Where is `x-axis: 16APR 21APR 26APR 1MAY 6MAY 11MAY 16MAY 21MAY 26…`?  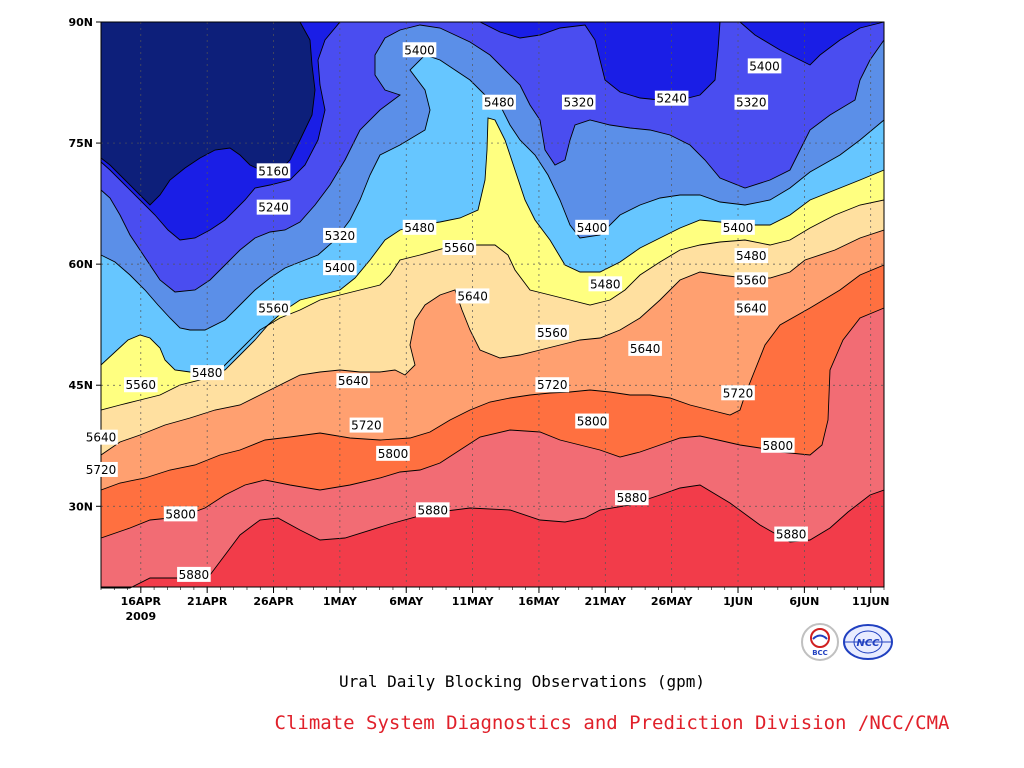 x-axis: 16APR 21APR 26APR 1MAY 6MAY 11MAY 16MAY 21MAY 26… is located at coordinates (495, 605).